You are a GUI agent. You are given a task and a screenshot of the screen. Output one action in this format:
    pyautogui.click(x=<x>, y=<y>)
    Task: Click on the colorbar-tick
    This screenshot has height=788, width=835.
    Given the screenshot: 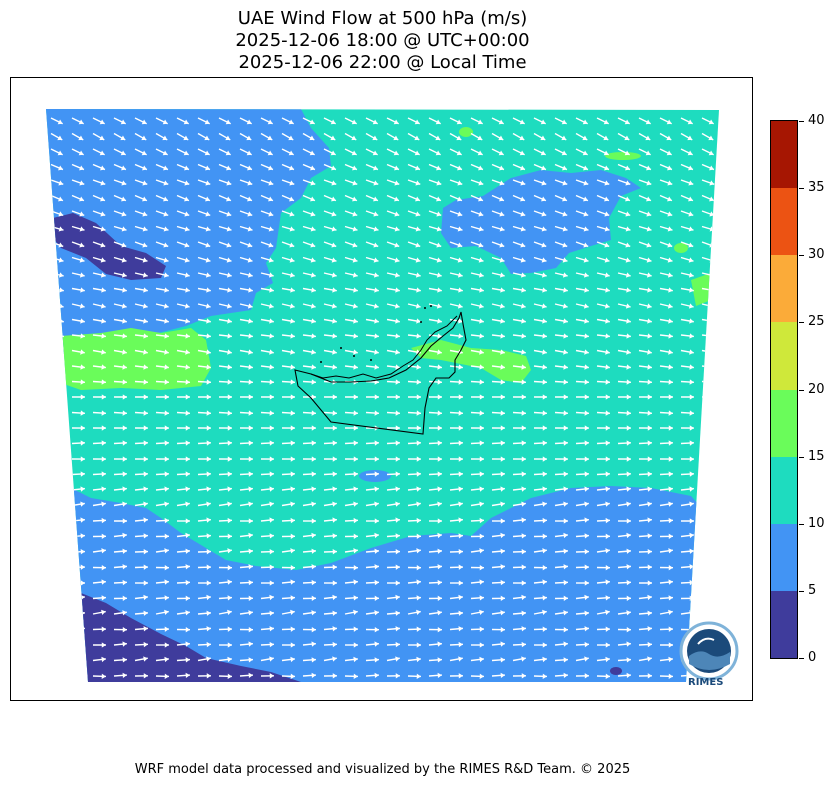 What is the action you would take?
    pyautogui.click(x=801, y=256)
    